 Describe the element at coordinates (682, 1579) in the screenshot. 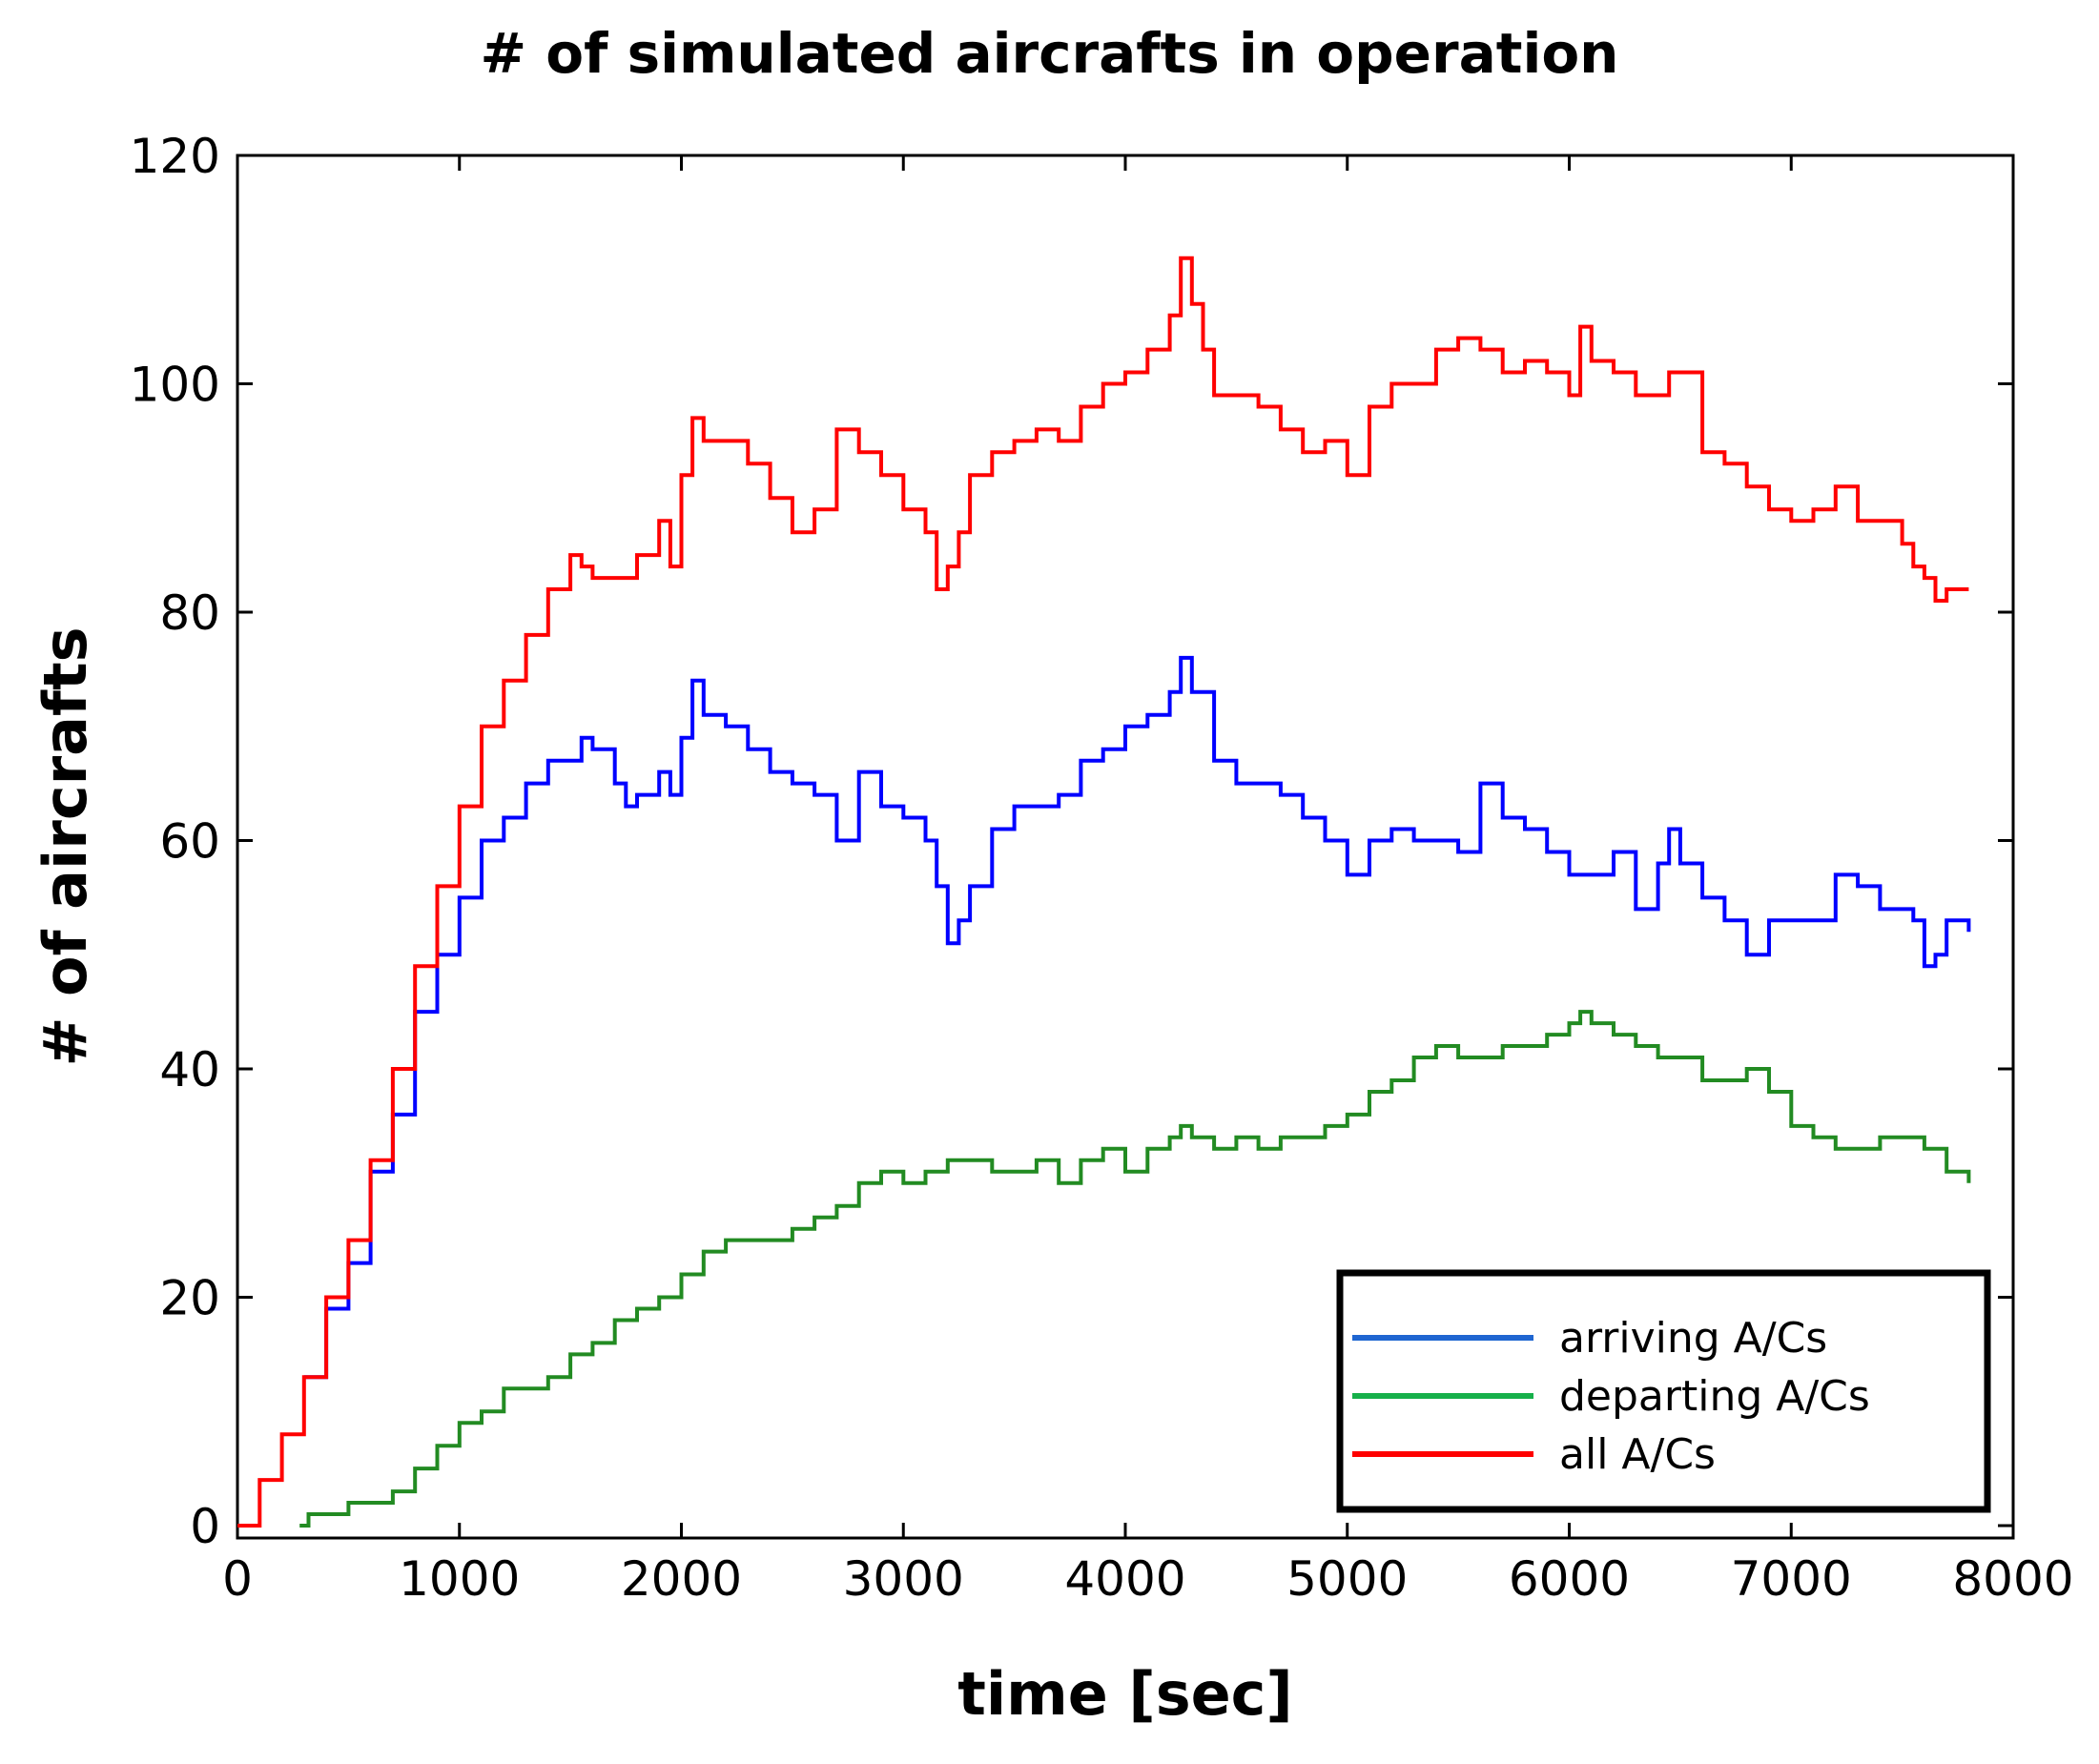

I see `x-tick-label: 2000` at that location.